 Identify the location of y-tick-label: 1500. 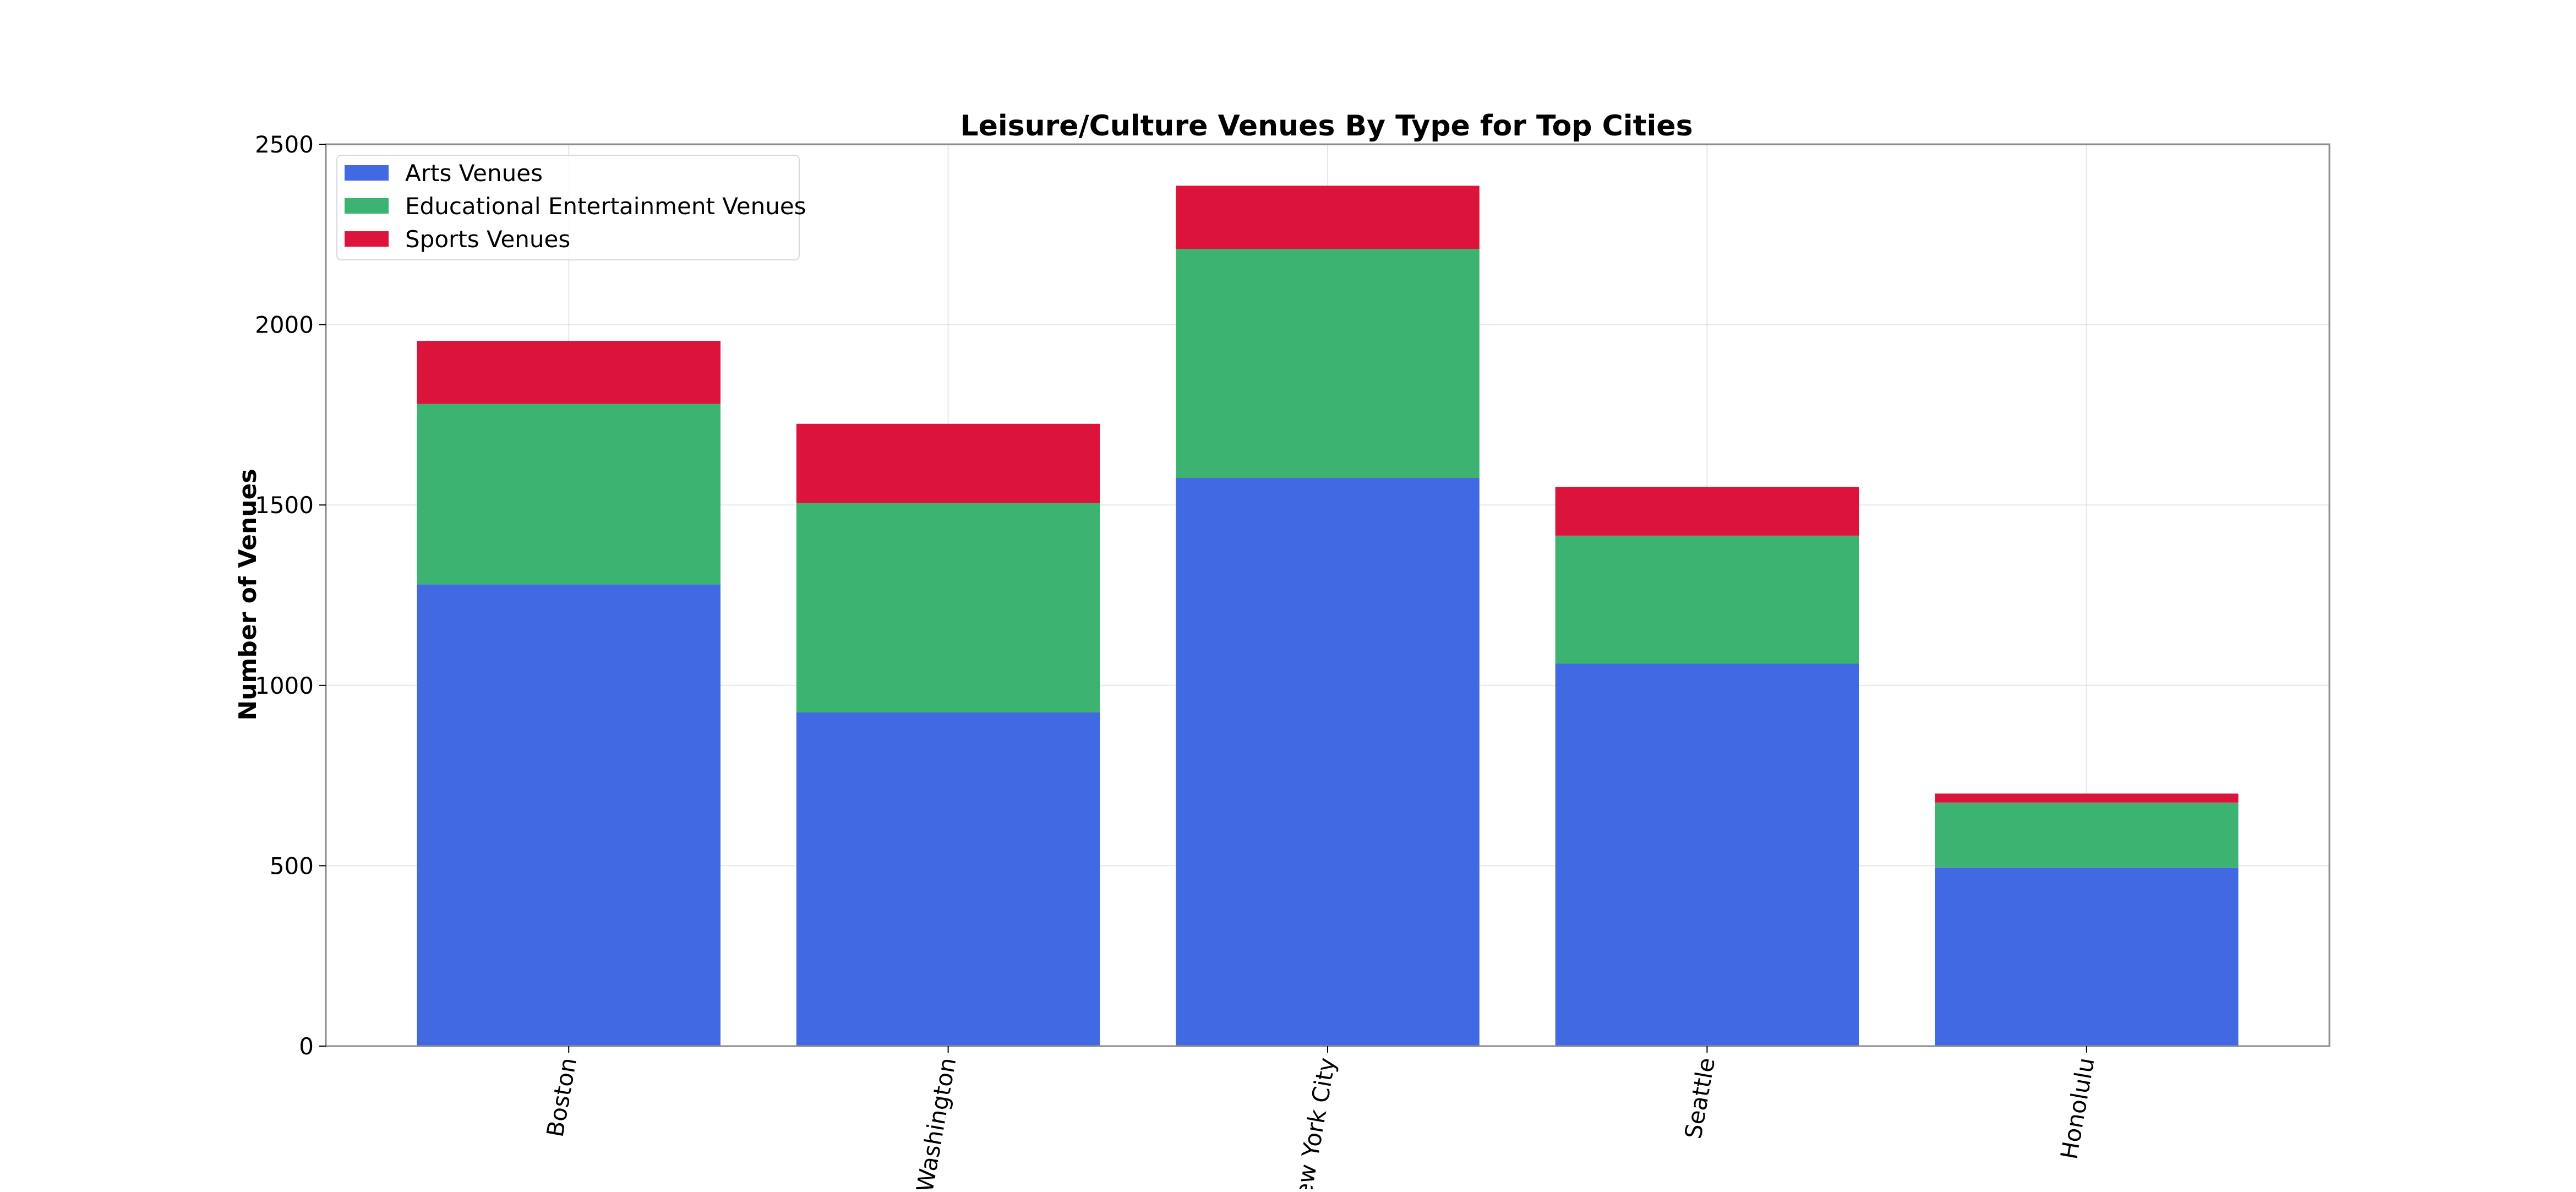
(284, 505).